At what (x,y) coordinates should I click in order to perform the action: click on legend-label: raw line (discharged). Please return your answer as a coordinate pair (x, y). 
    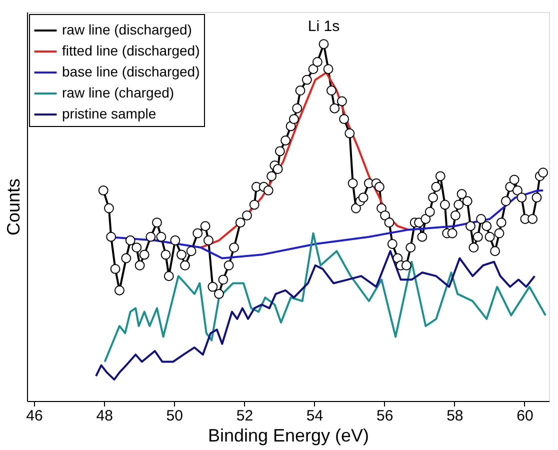
    Looking at the image, I should click on (127, 30).